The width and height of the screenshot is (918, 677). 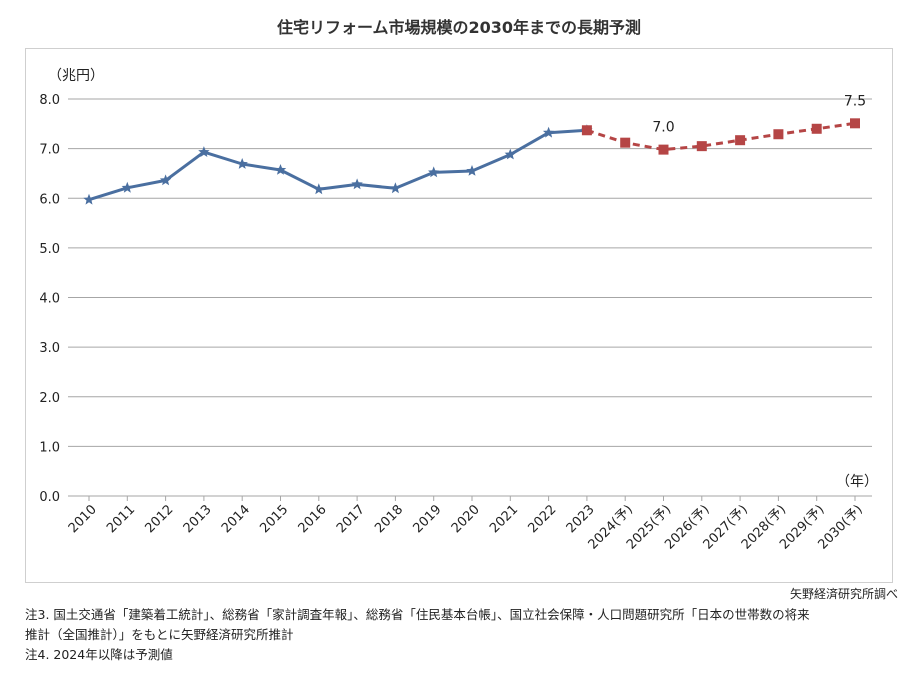 I want to click on forecast-series-line, so click(x=721, y=136).